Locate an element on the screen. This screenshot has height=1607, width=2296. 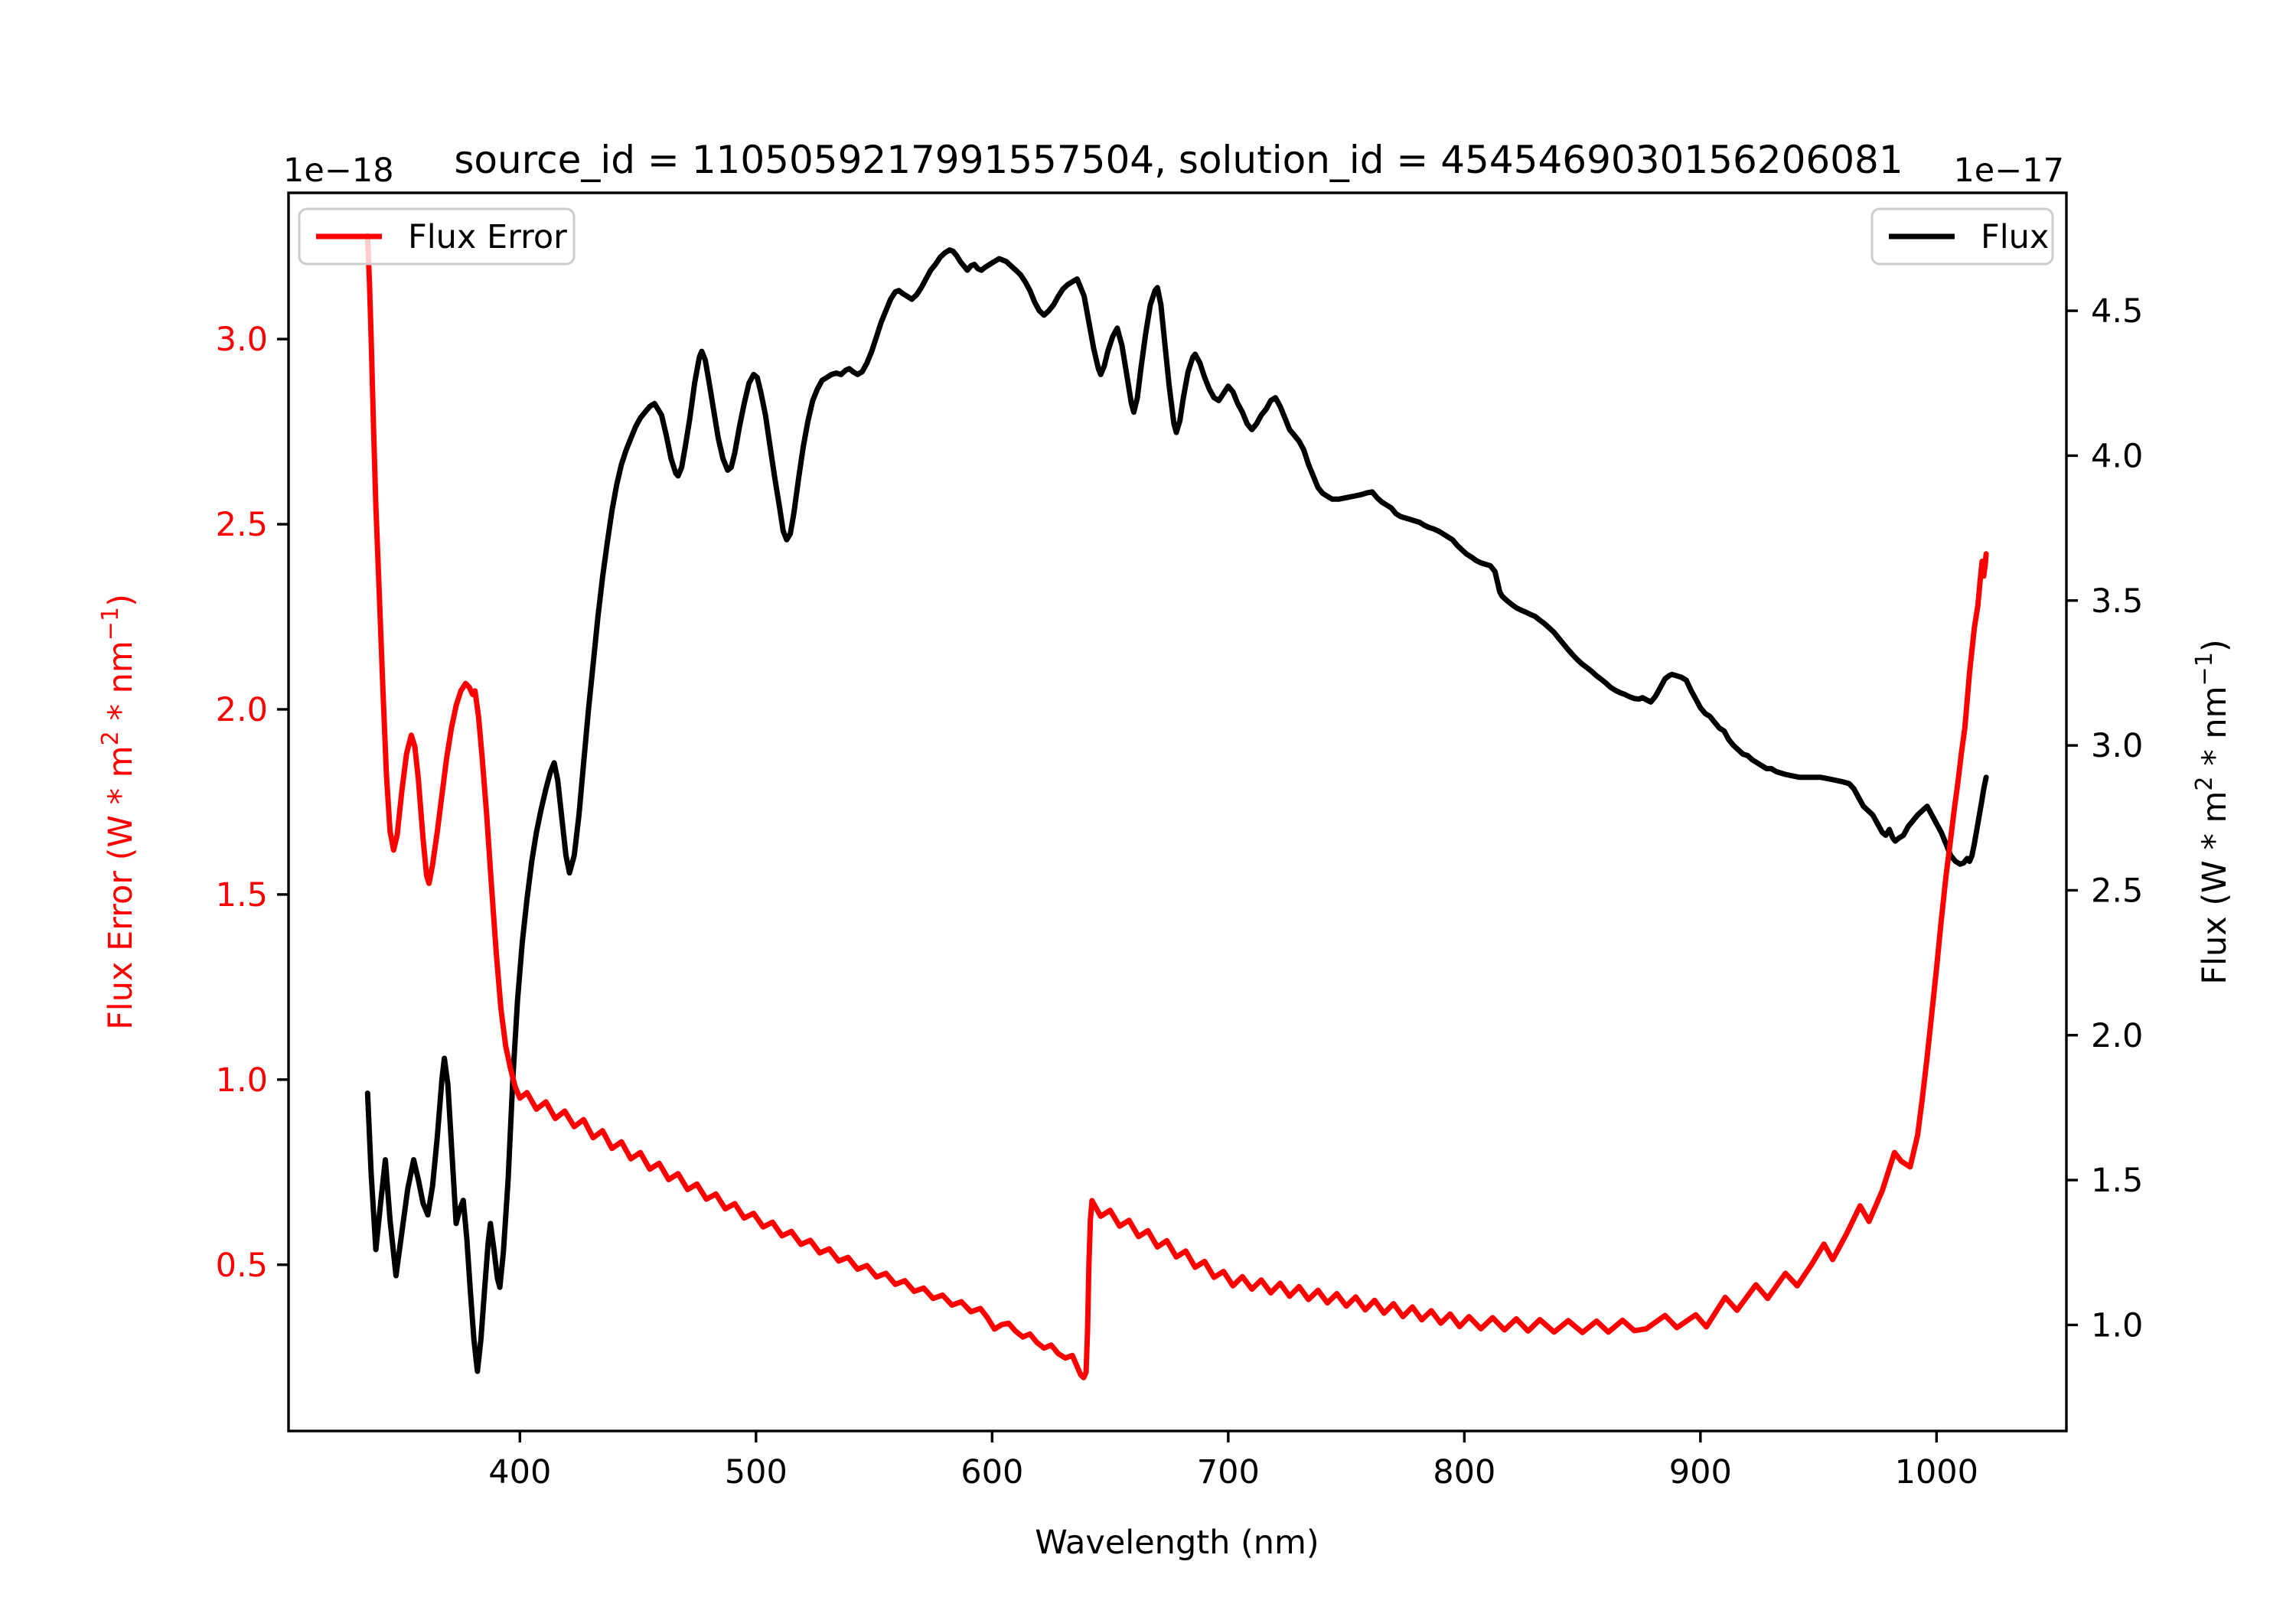
right-y-axis-label: Flux (W * m2 * nm−1) is located at coordinates (2212, 811).